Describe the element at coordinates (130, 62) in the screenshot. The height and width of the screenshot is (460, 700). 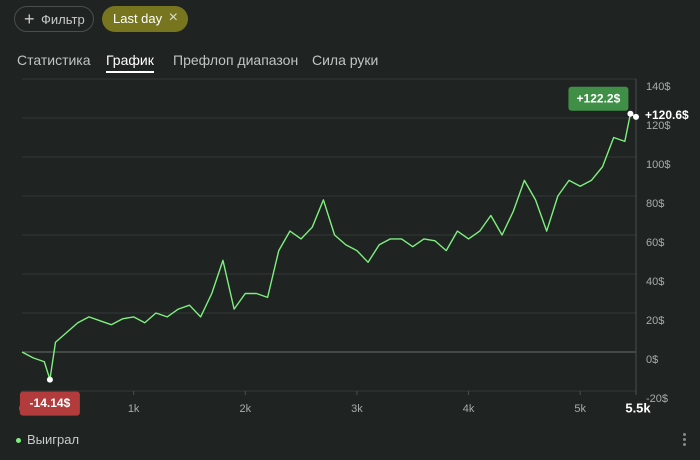
I see `tab: График` at that location.